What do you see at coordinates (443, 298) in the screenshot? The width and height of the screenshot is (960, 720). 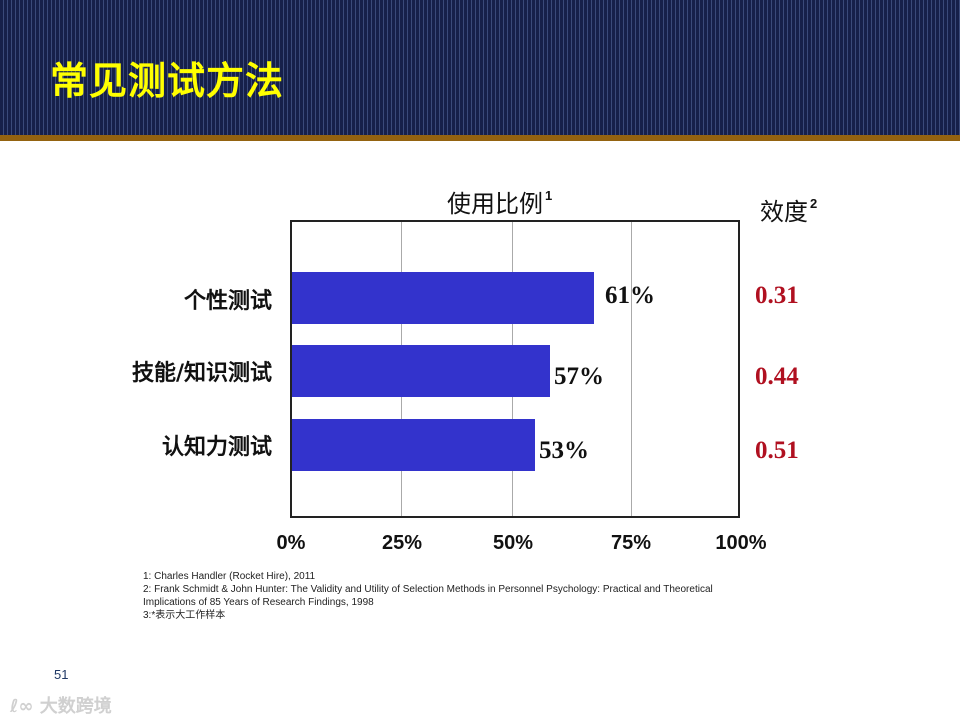 I see `bar-personality-test` at bounding box center [443, 298].